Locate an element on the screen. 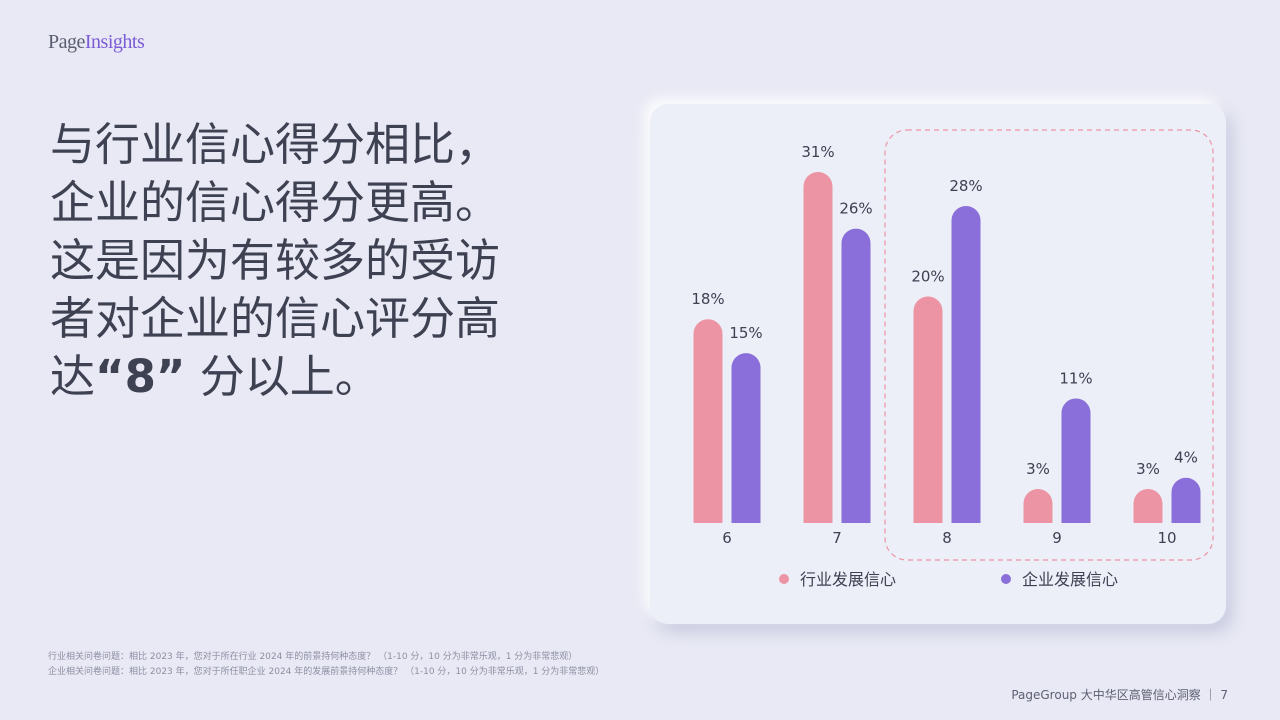 This screenshot has height=720, width=1280. legend-industry-label: 行业发展信心 is located at coordinates (848, 579).